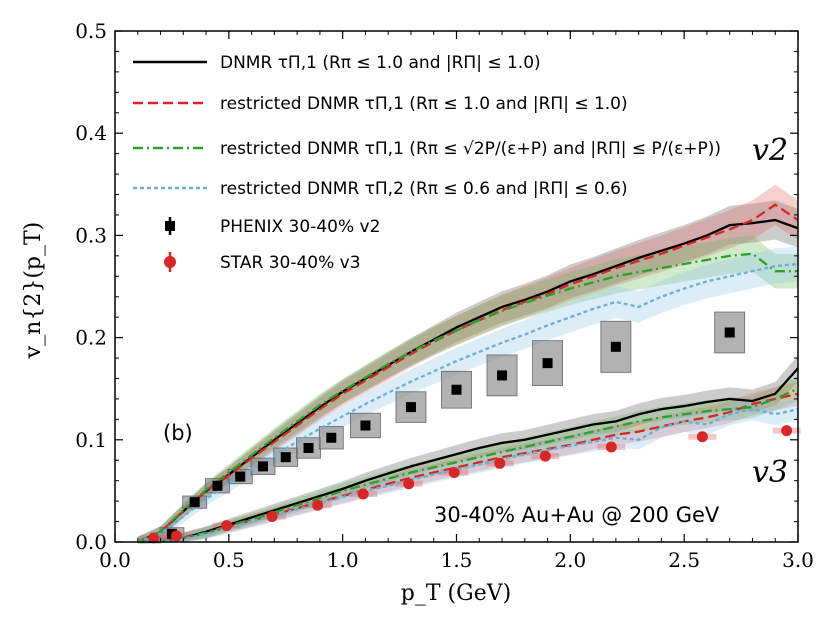 This screenshot has height=623, width=830. I want to click on y-tick-label: 0.0, so click(91, 542).